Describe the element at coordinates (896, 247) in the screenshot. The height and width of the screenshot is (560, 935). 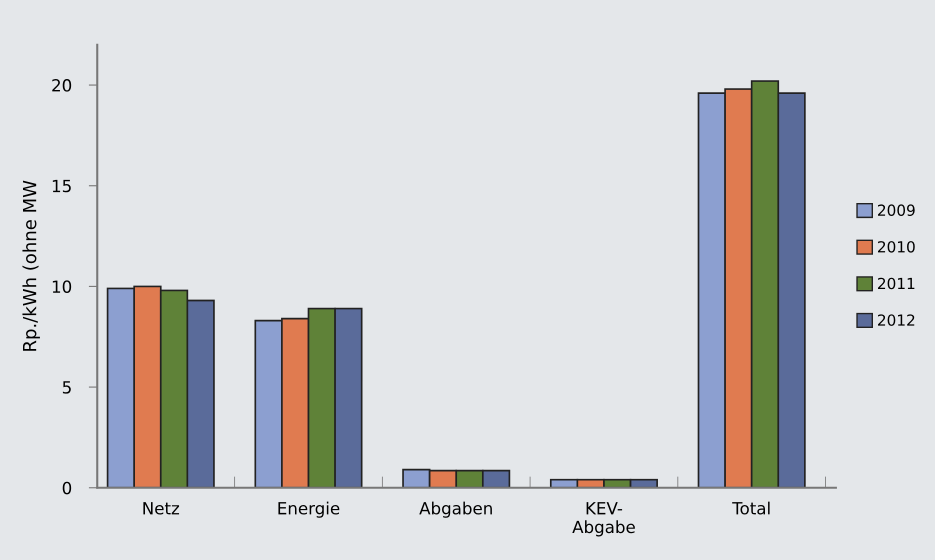
I see `legend-label: 2010` at that location.